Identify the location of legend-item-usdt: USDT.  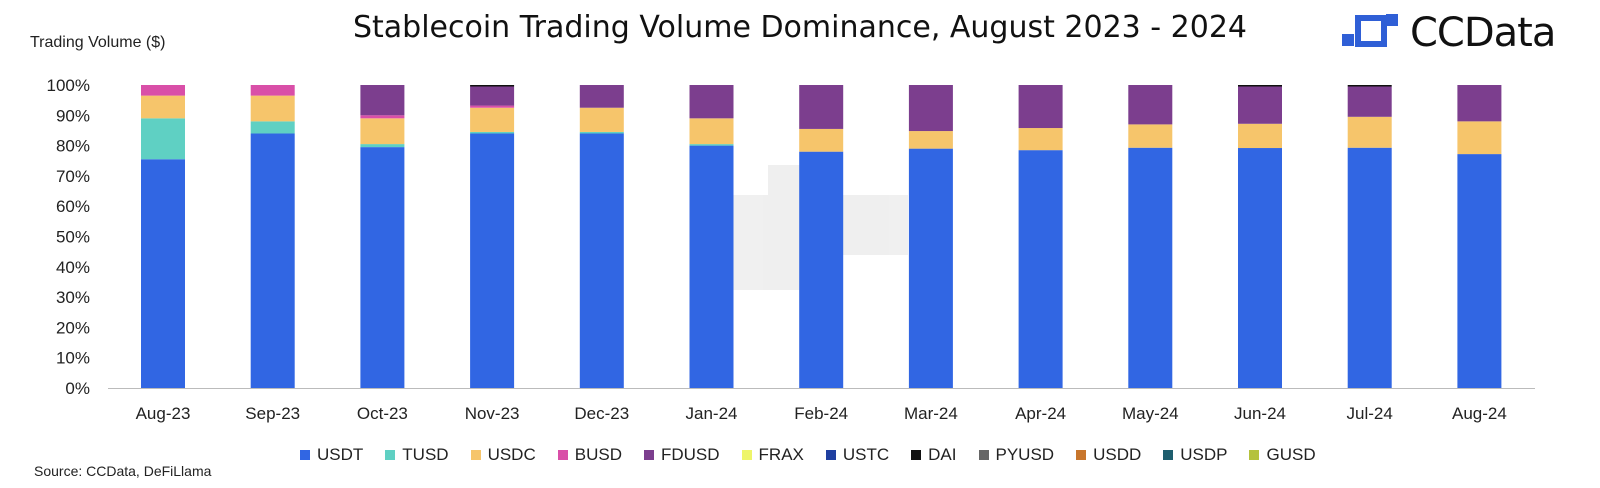
(331, 455).